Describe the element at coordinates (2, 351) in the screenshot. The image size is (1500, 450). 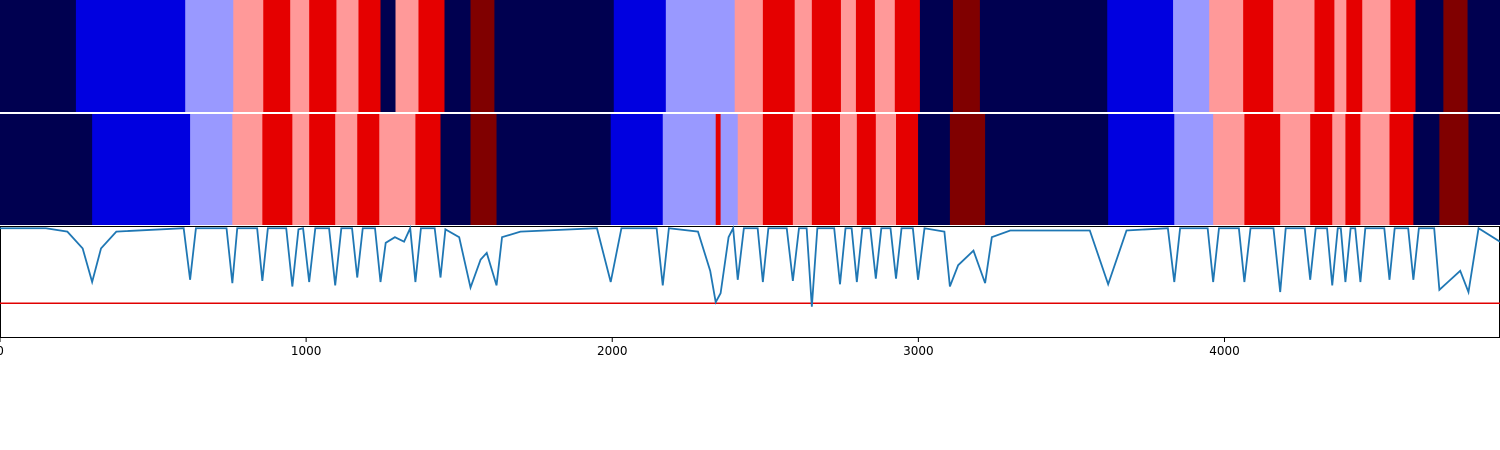
I see `x-tick-label: 0` at that location.